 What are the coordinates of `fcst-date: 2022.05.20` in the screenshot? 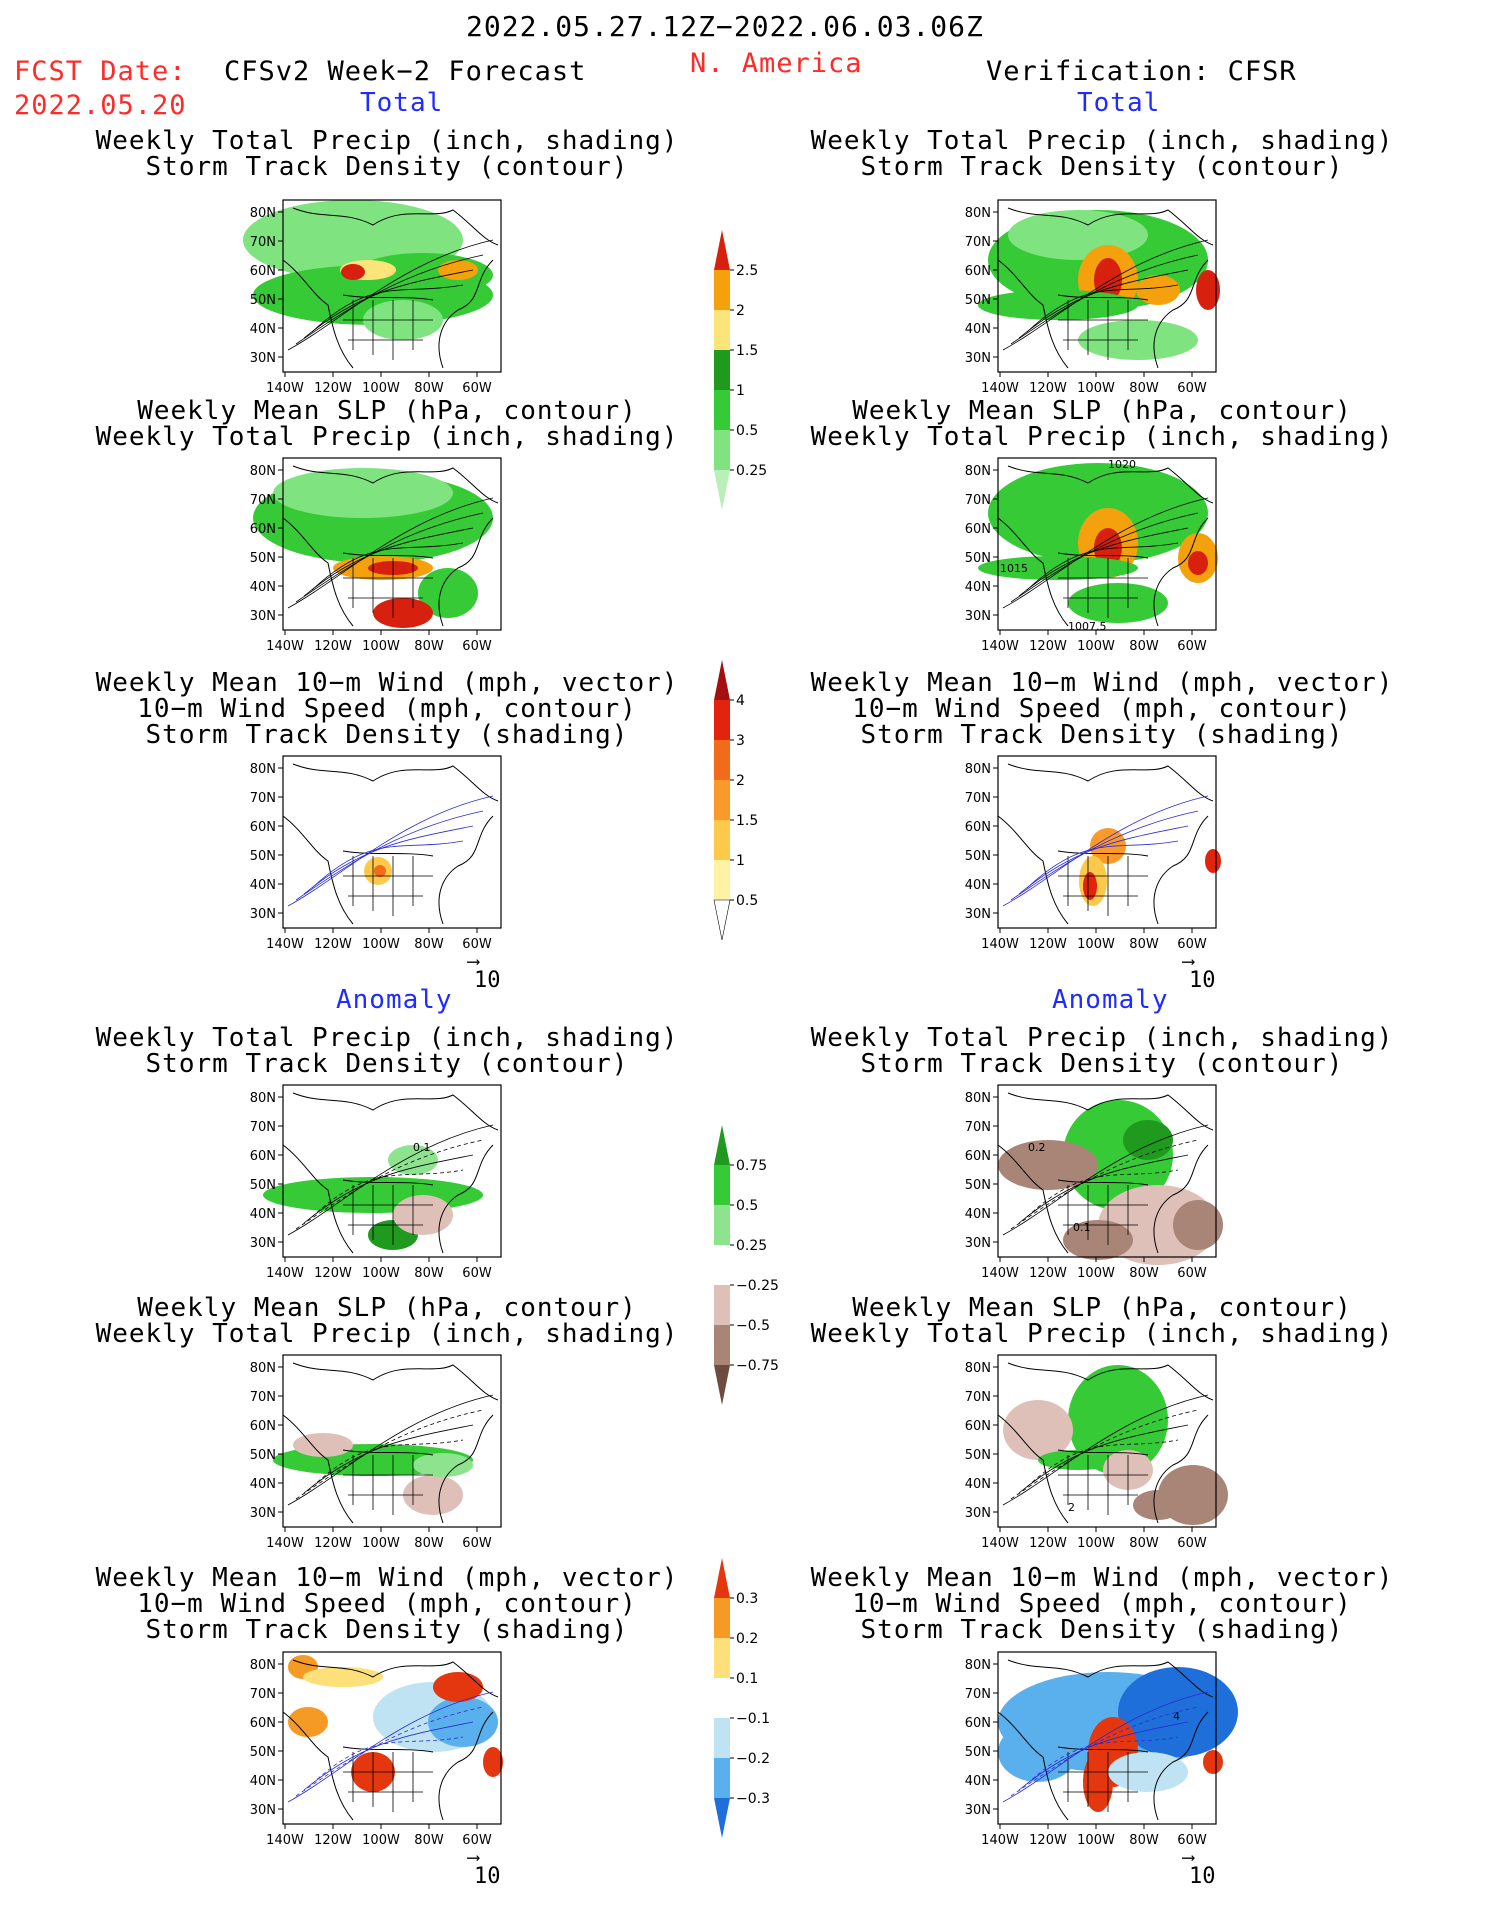 It's located at (100, 105).